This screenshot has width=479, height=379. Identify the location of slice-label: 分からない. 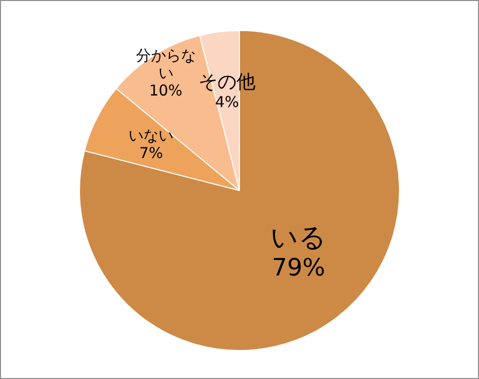
(166, 64).